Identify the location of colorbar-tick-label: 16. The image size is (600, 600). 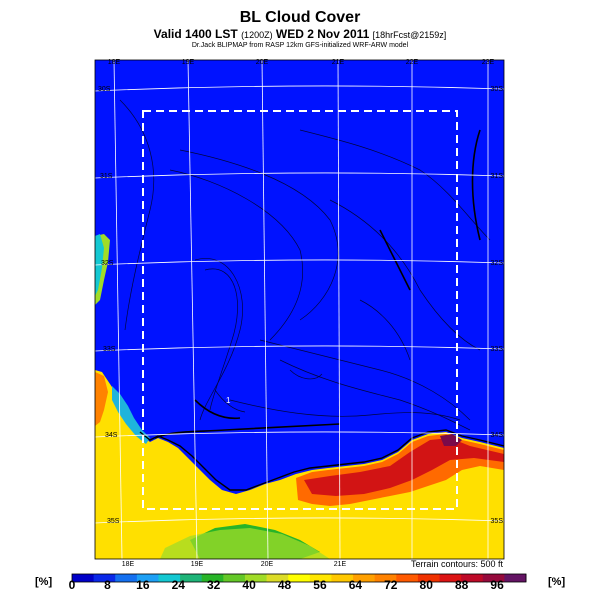
(143, 585).